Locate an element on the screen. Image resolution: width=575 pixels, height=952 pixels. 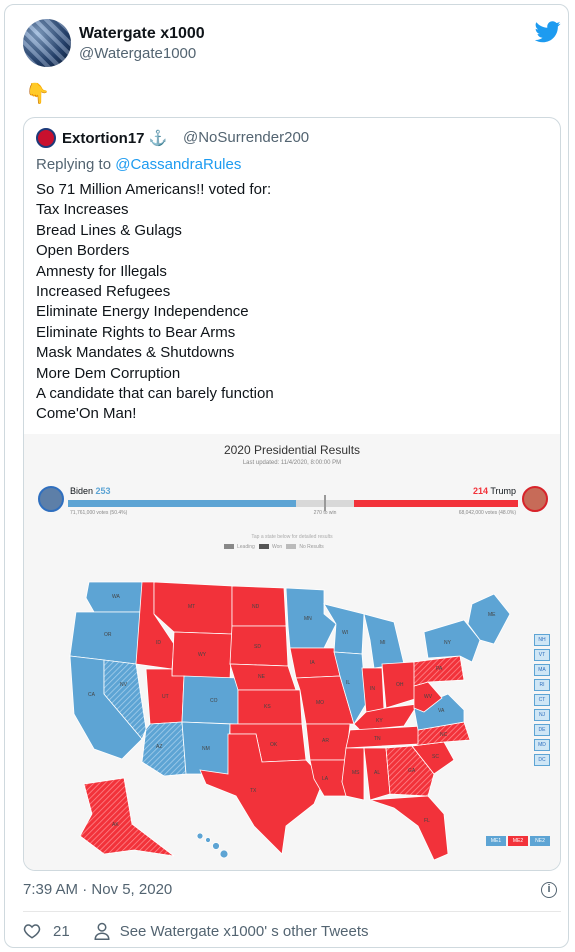
svg-text: AR is located at coordinates (325, 741).